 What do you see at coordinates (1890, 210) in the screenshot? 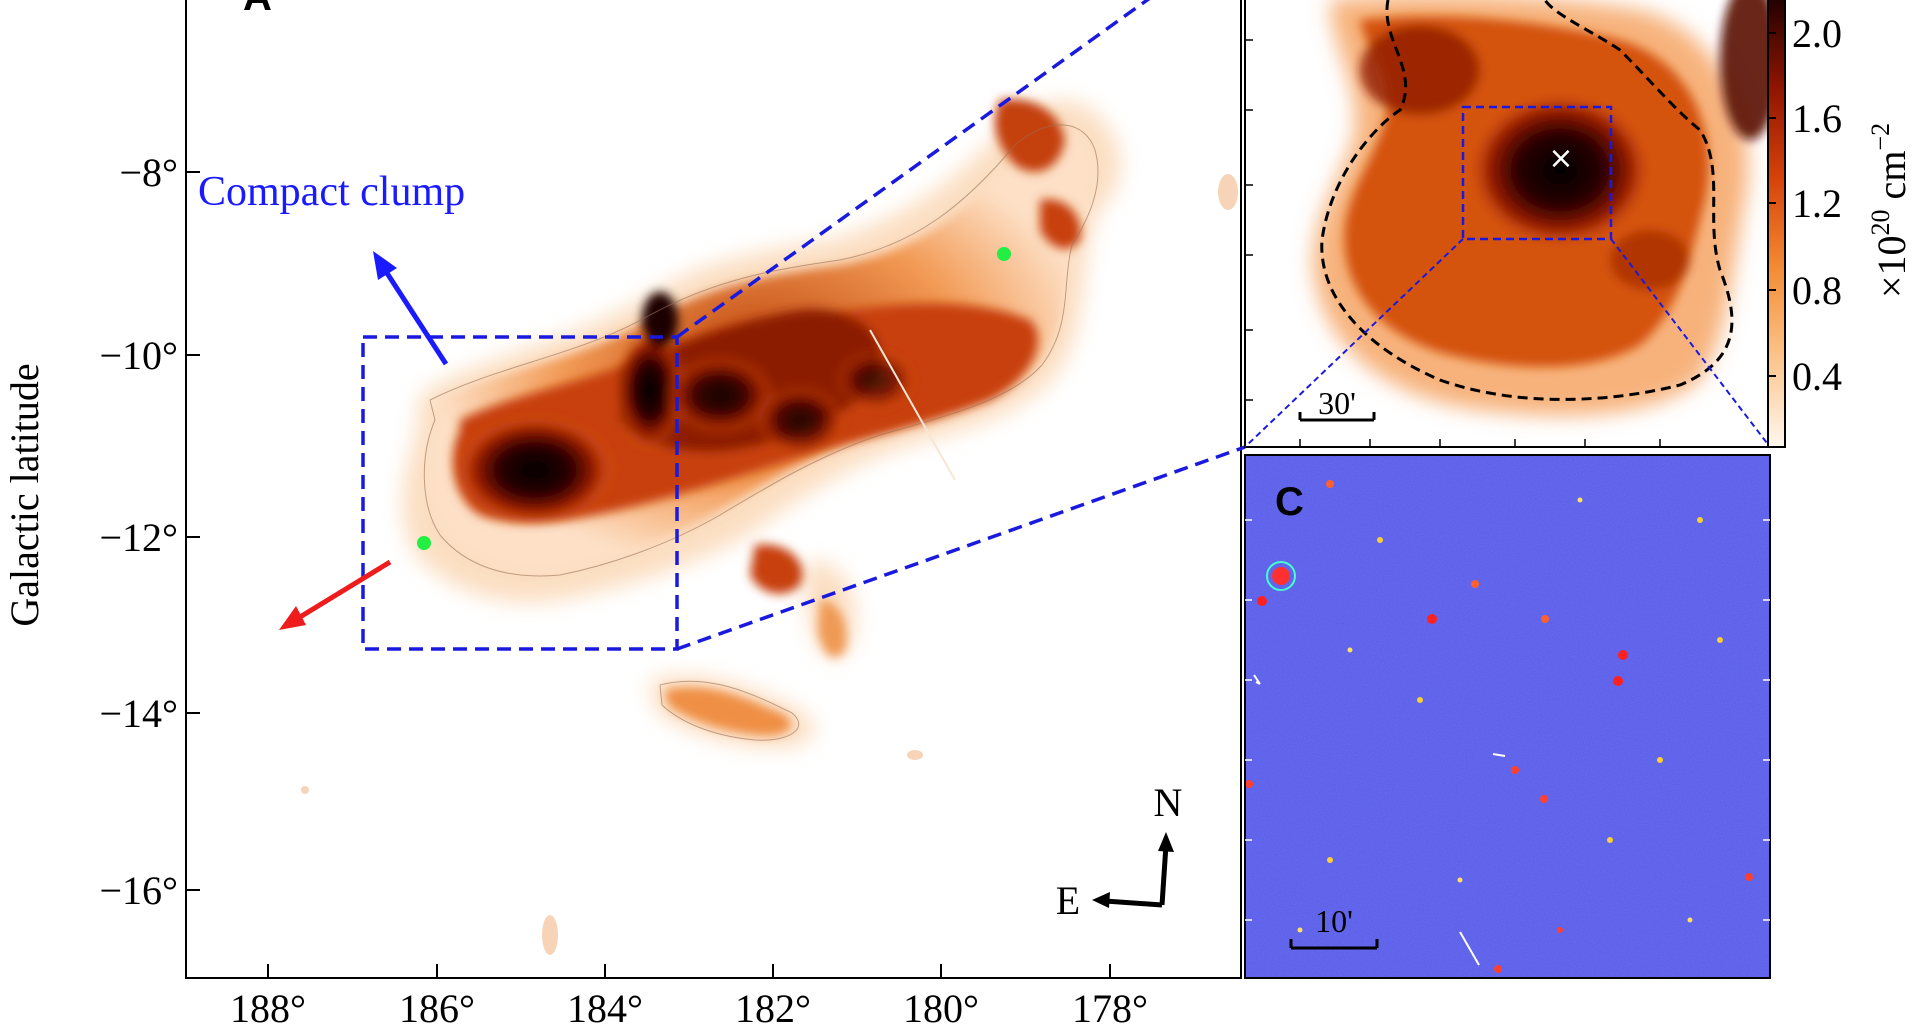
I see `colorbar-label: ×1020 cm−2` at bounding box center [1890, 210].